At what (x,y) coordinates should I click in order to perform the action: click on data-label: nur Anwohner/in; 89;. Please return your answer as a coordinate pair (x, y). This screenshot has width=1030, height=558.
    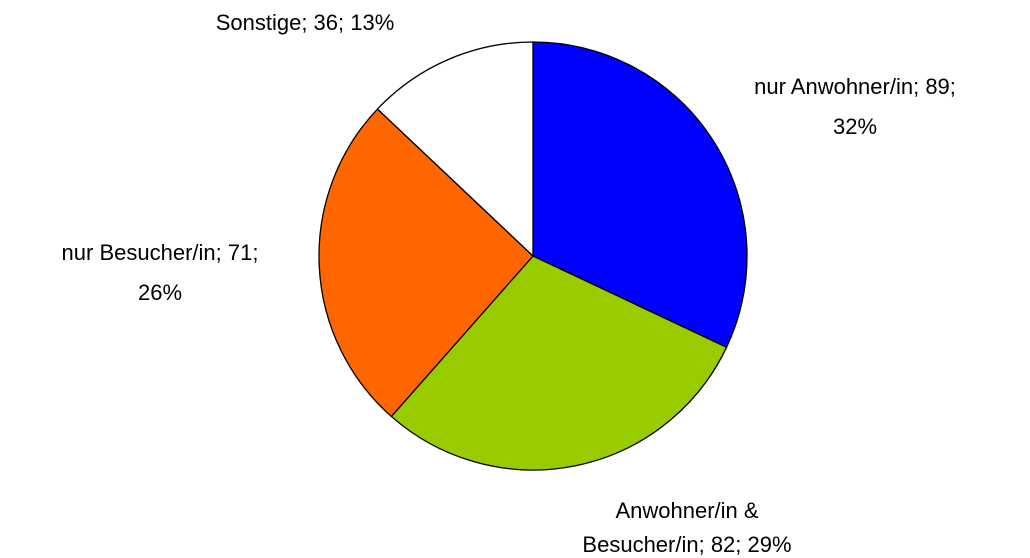
    Looking at the image, I should click on (855, 86).